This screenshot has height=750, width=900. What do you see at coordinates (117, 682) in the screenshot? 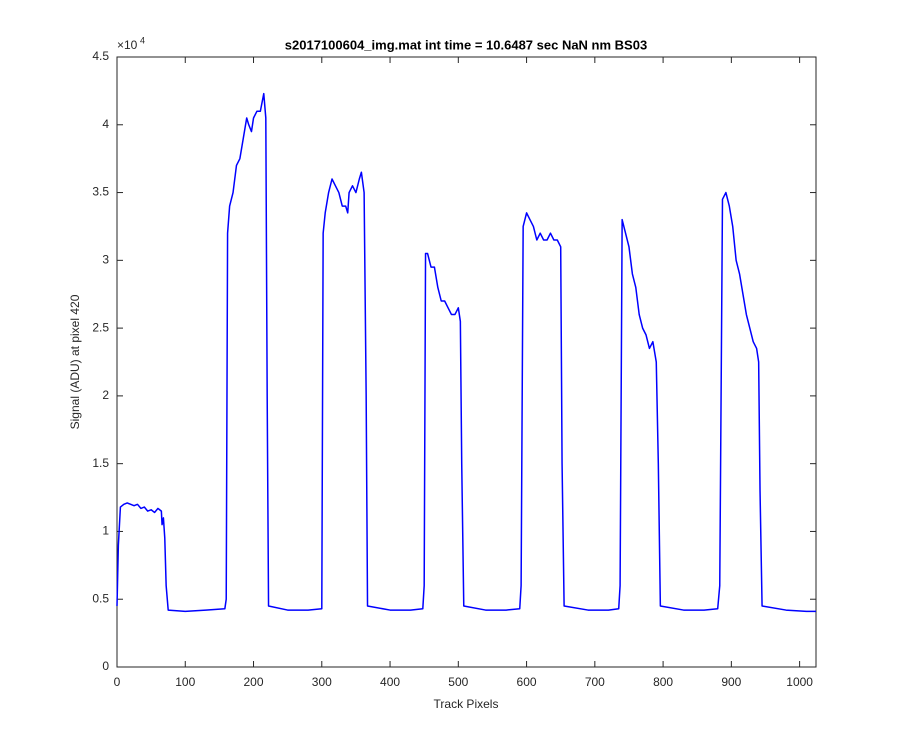
I see `x-tick-label: 0` at bounding box center [117, 682].